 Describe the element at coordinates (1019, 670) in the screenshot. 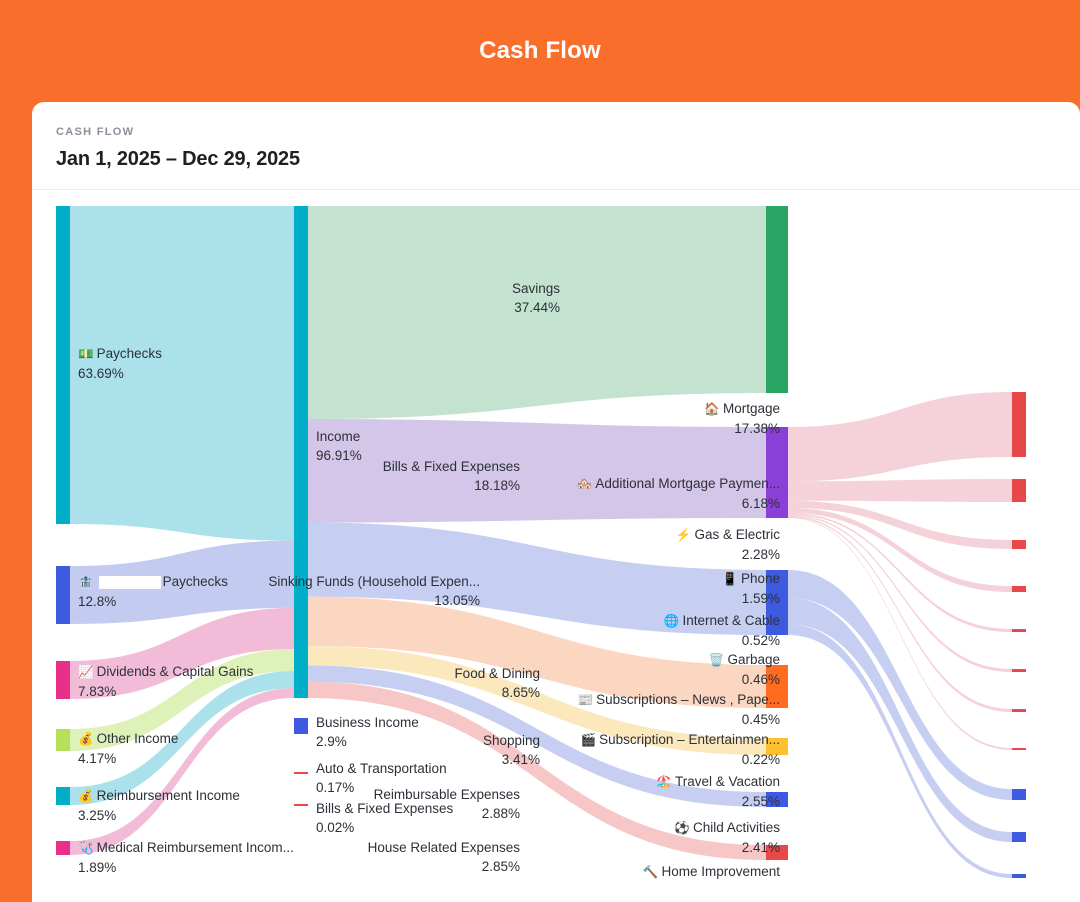

I see `sankey-node-garbage` at that location.